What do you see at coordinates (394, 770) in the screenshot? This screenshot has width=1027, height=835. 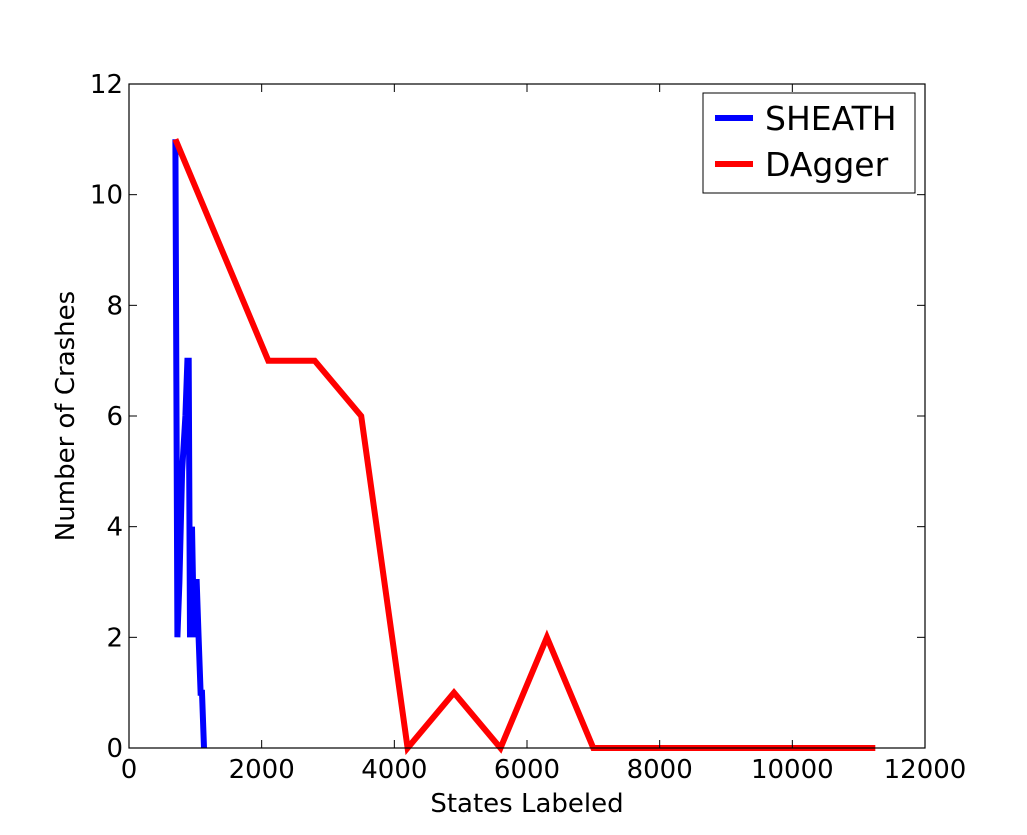 I see `x-tick-label: 4000` at bounding box center [394, 770].